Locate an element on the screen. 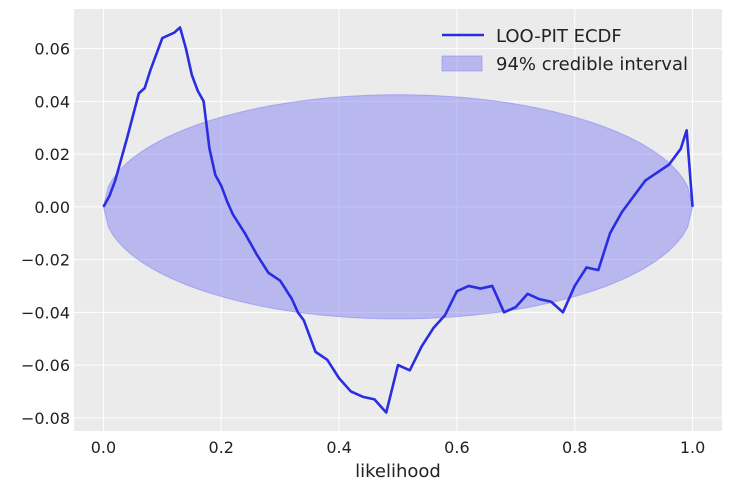 This screenshot has width=731, height=491. x-tick-label: 0.4 is located at coordinates (338, 447).